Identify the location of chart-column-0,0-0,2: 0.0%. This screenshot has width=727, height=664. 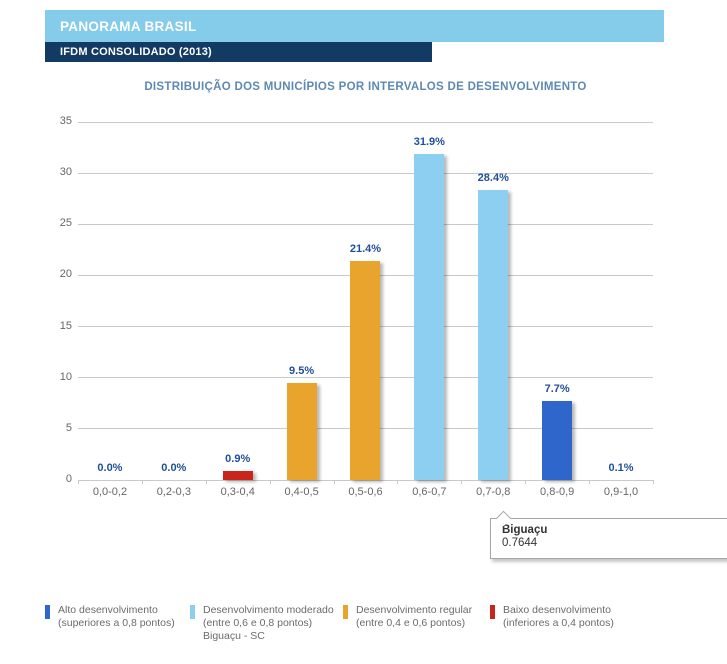
(110, 301).